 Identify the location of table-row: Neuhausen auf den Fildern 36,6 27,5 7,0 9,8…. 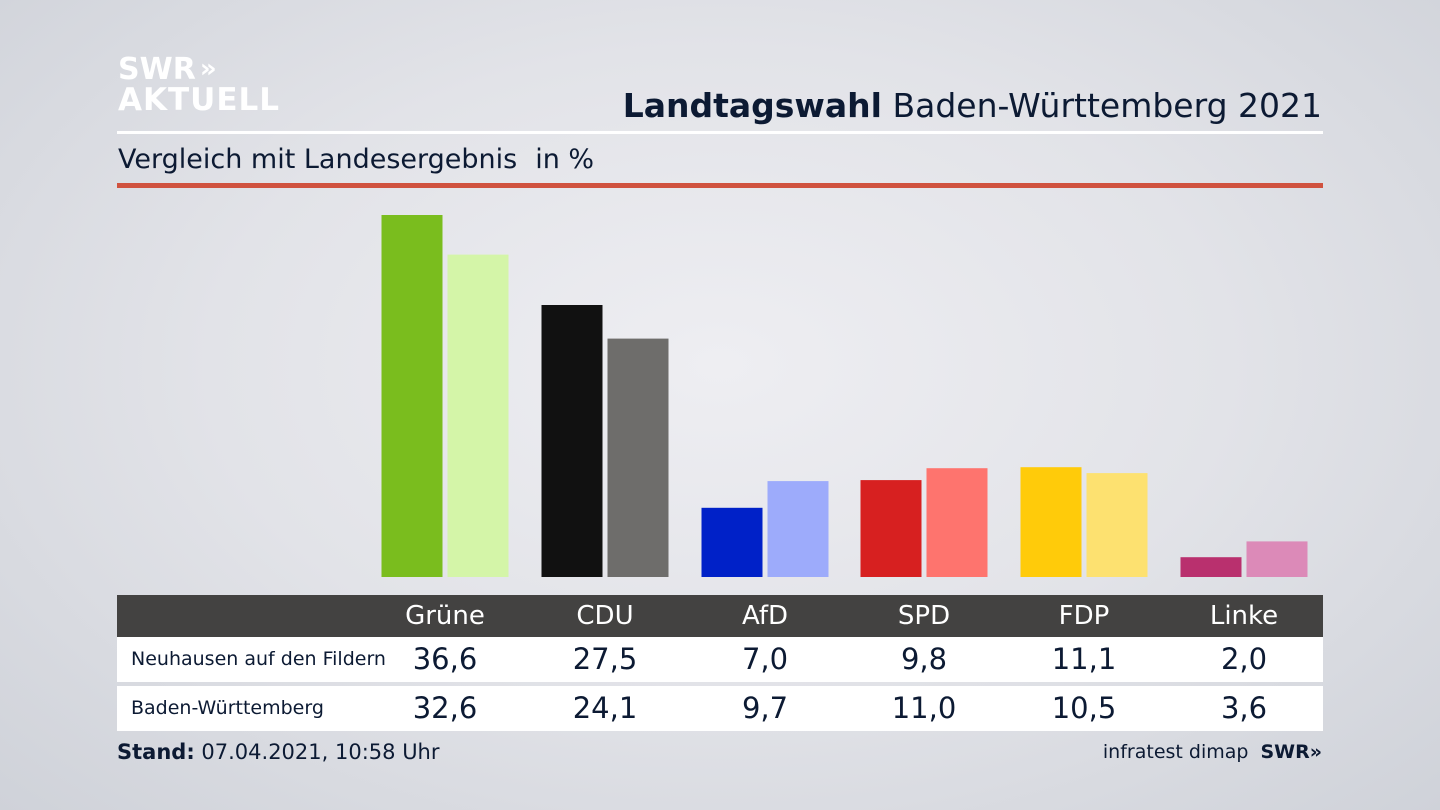
(720, 659).